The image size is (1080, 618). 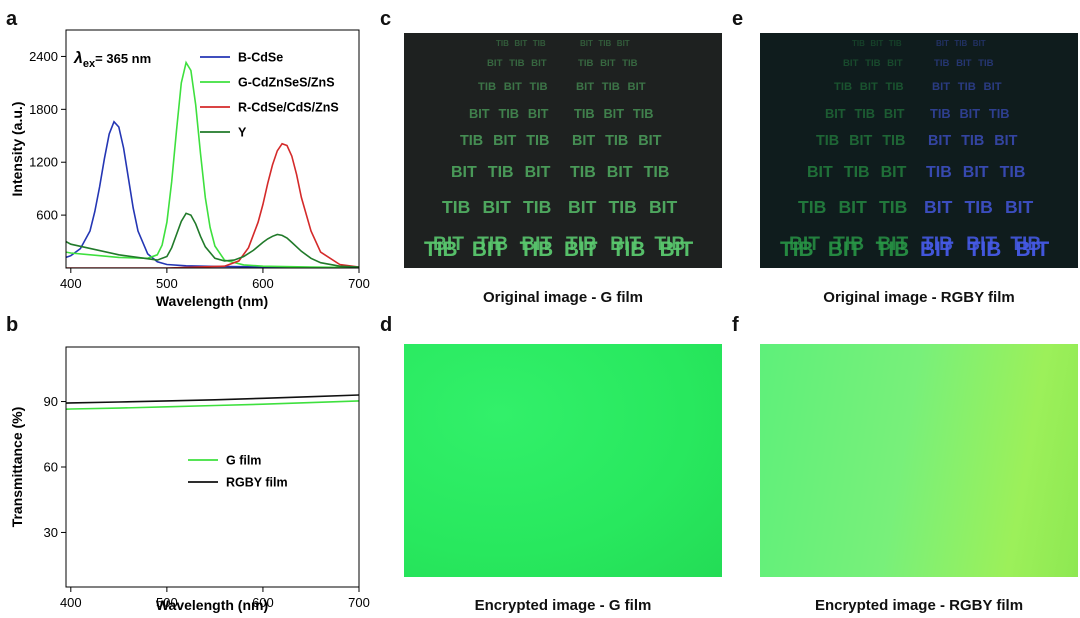 I want to click on caption-e: Original image - RGBY film, so click(x=919, y=297).